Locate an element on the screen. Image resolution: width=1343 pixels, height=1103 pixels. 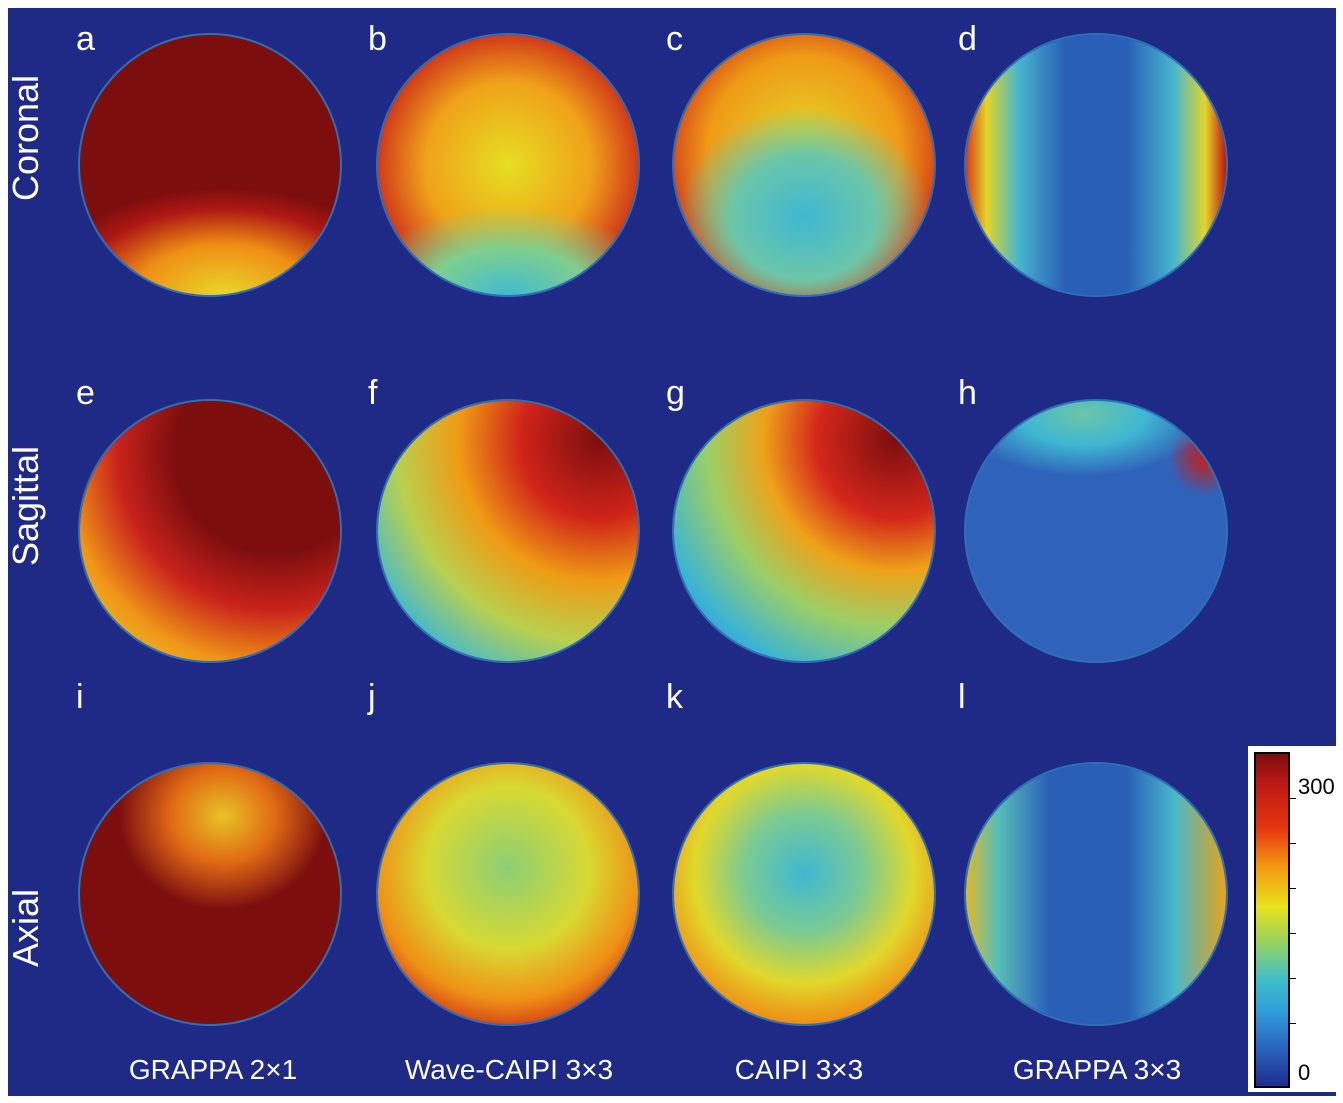
disk-e is located at coordinates (210, 531).